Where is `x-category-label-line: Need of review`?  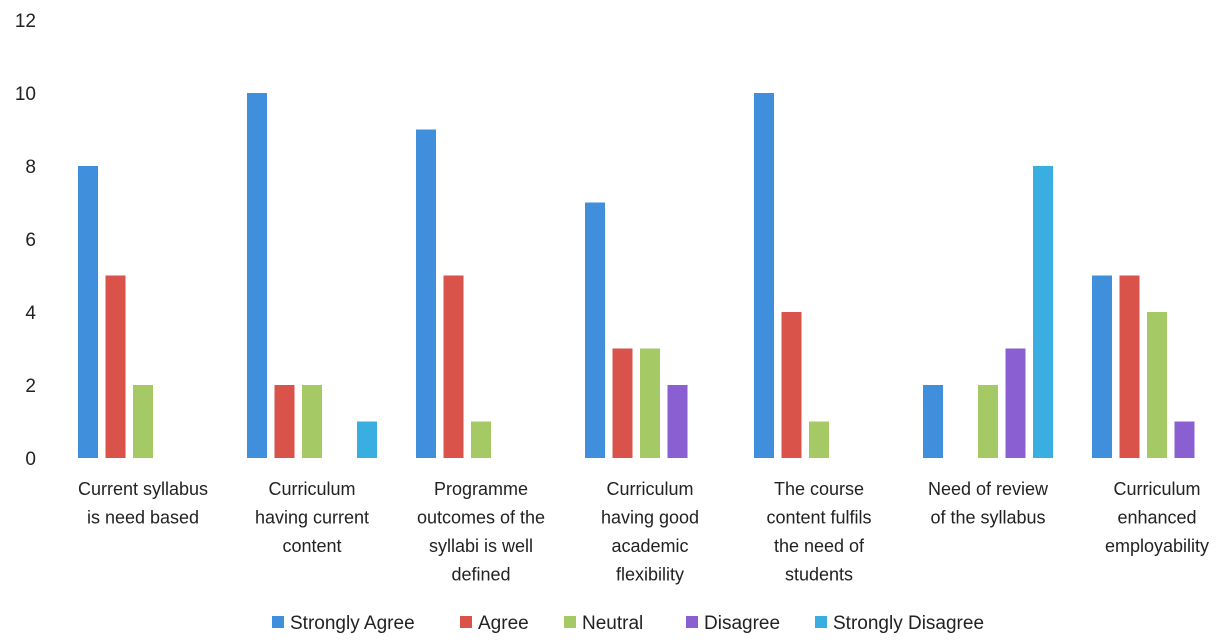 x-category-label-line: Need of review is located at coordinates (988, 489).